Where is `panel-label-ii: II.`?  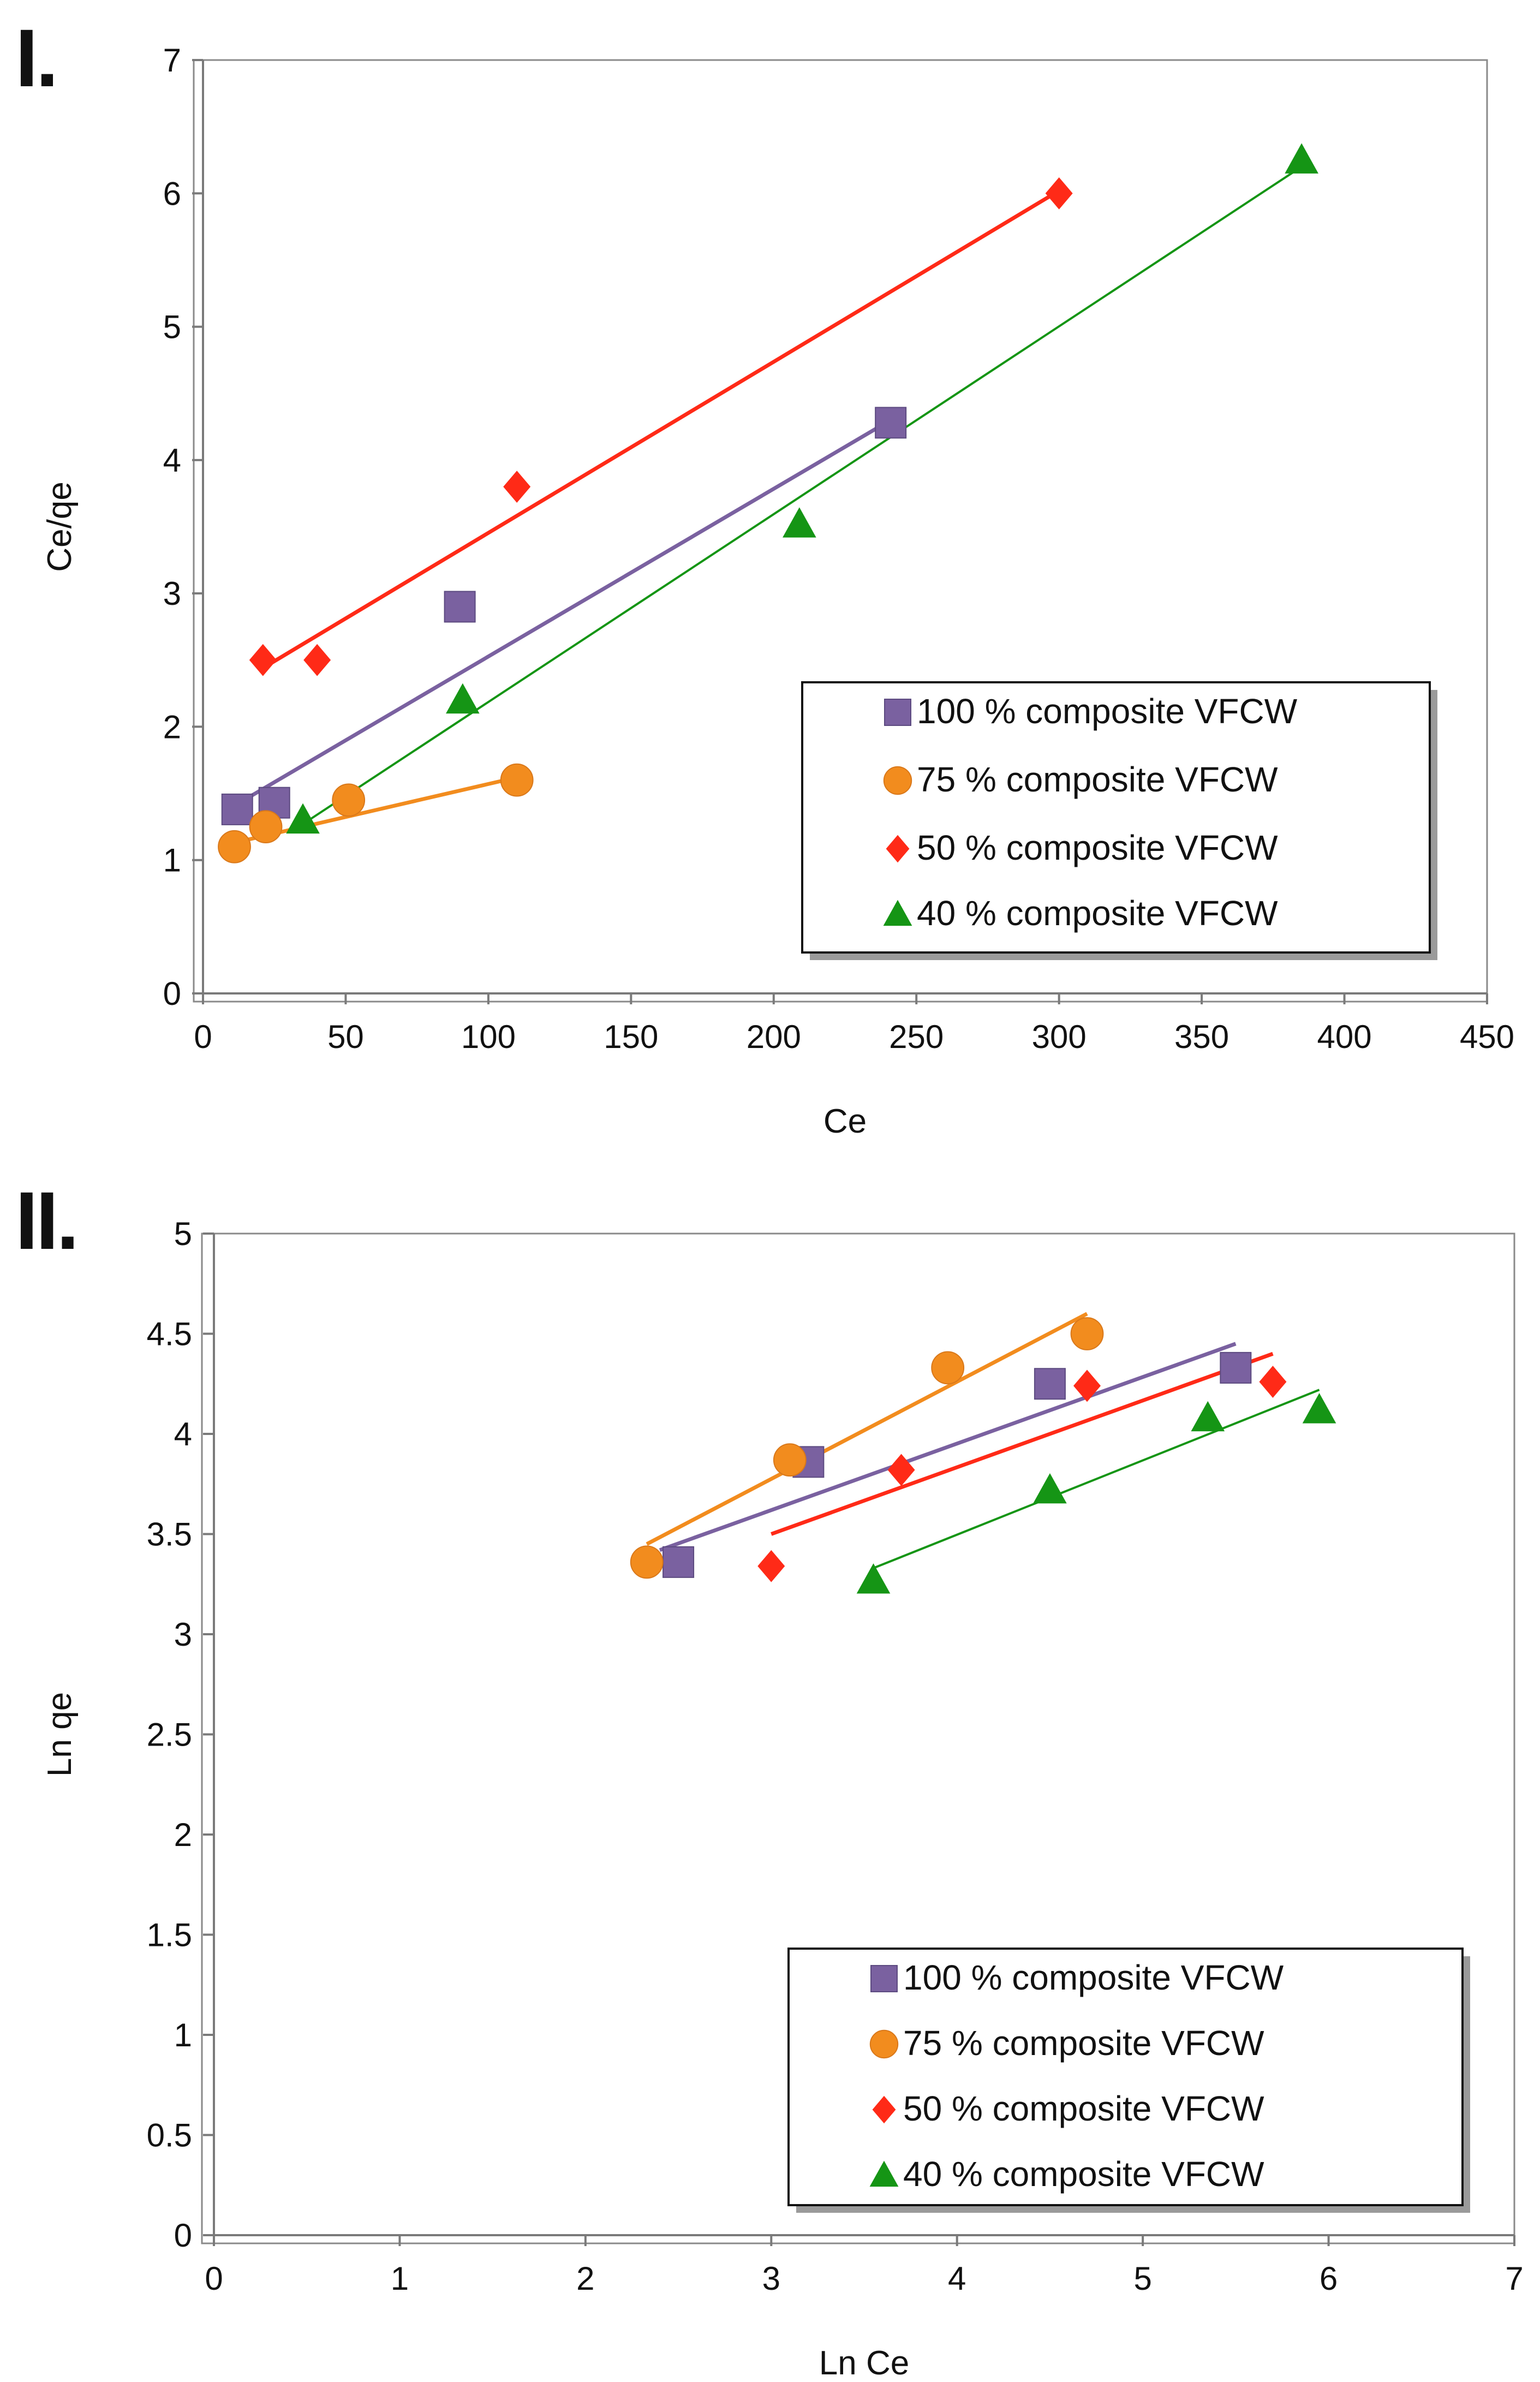
panel-label-ii: II. is located at coordinates (47, 1220).